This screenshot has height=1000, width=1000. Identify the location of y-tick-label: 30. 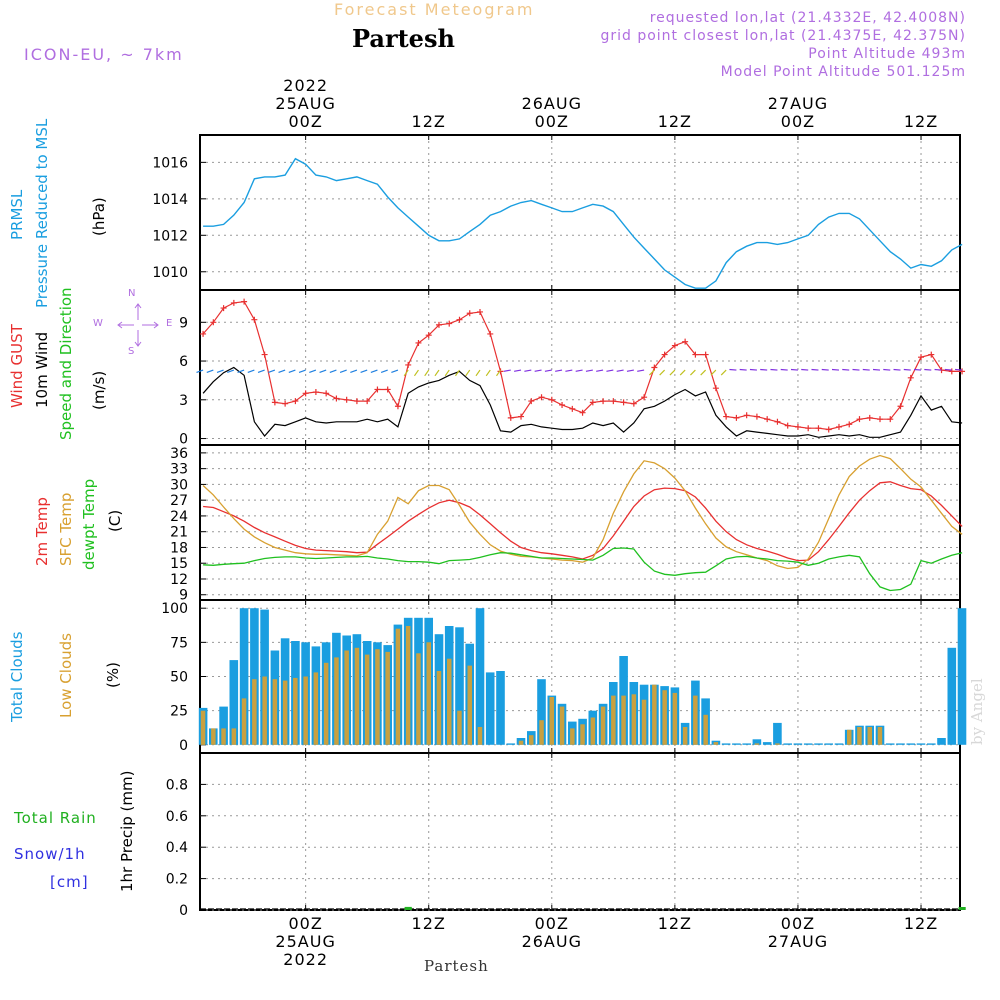
(179, 485).